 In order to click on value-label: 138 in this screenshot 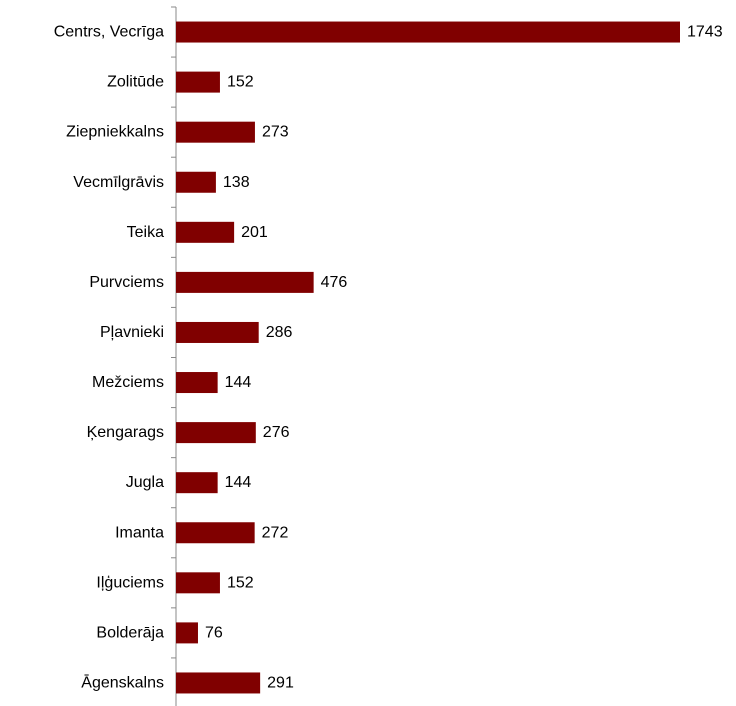, I will do `click(236, 182)`.